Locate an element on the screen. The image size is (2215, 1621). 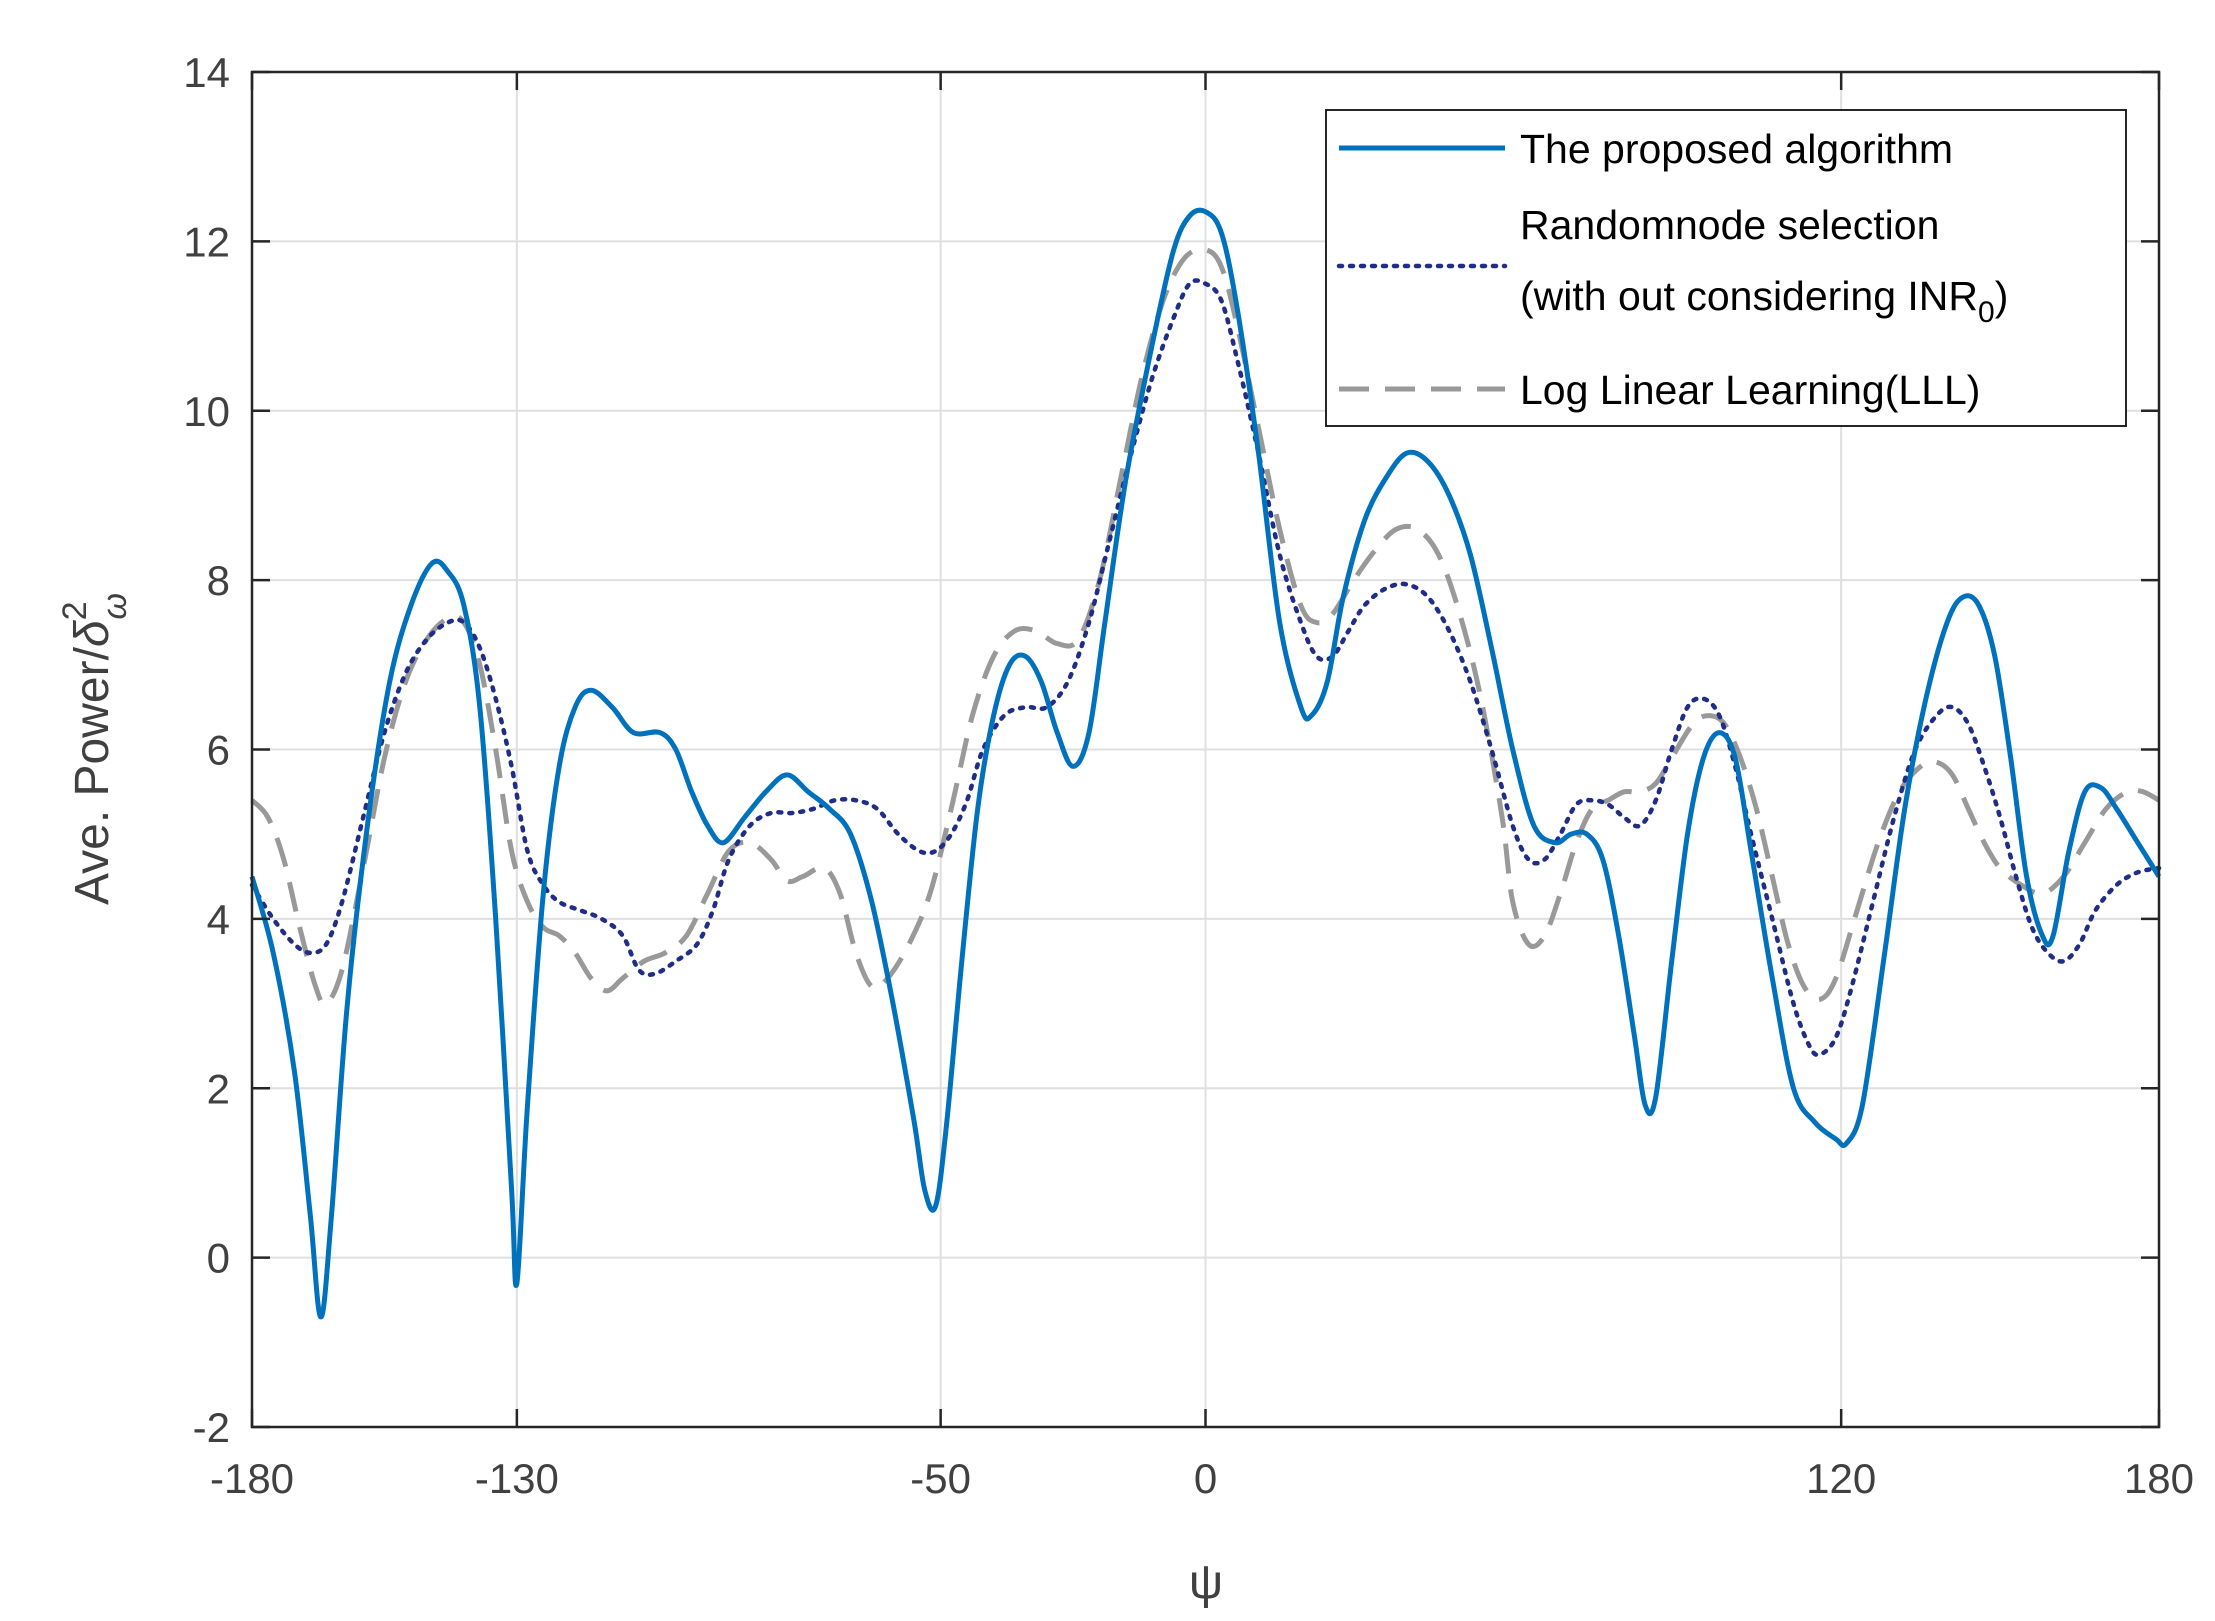
x-tick-label: 180 is located at coordinates (2159, 1478).